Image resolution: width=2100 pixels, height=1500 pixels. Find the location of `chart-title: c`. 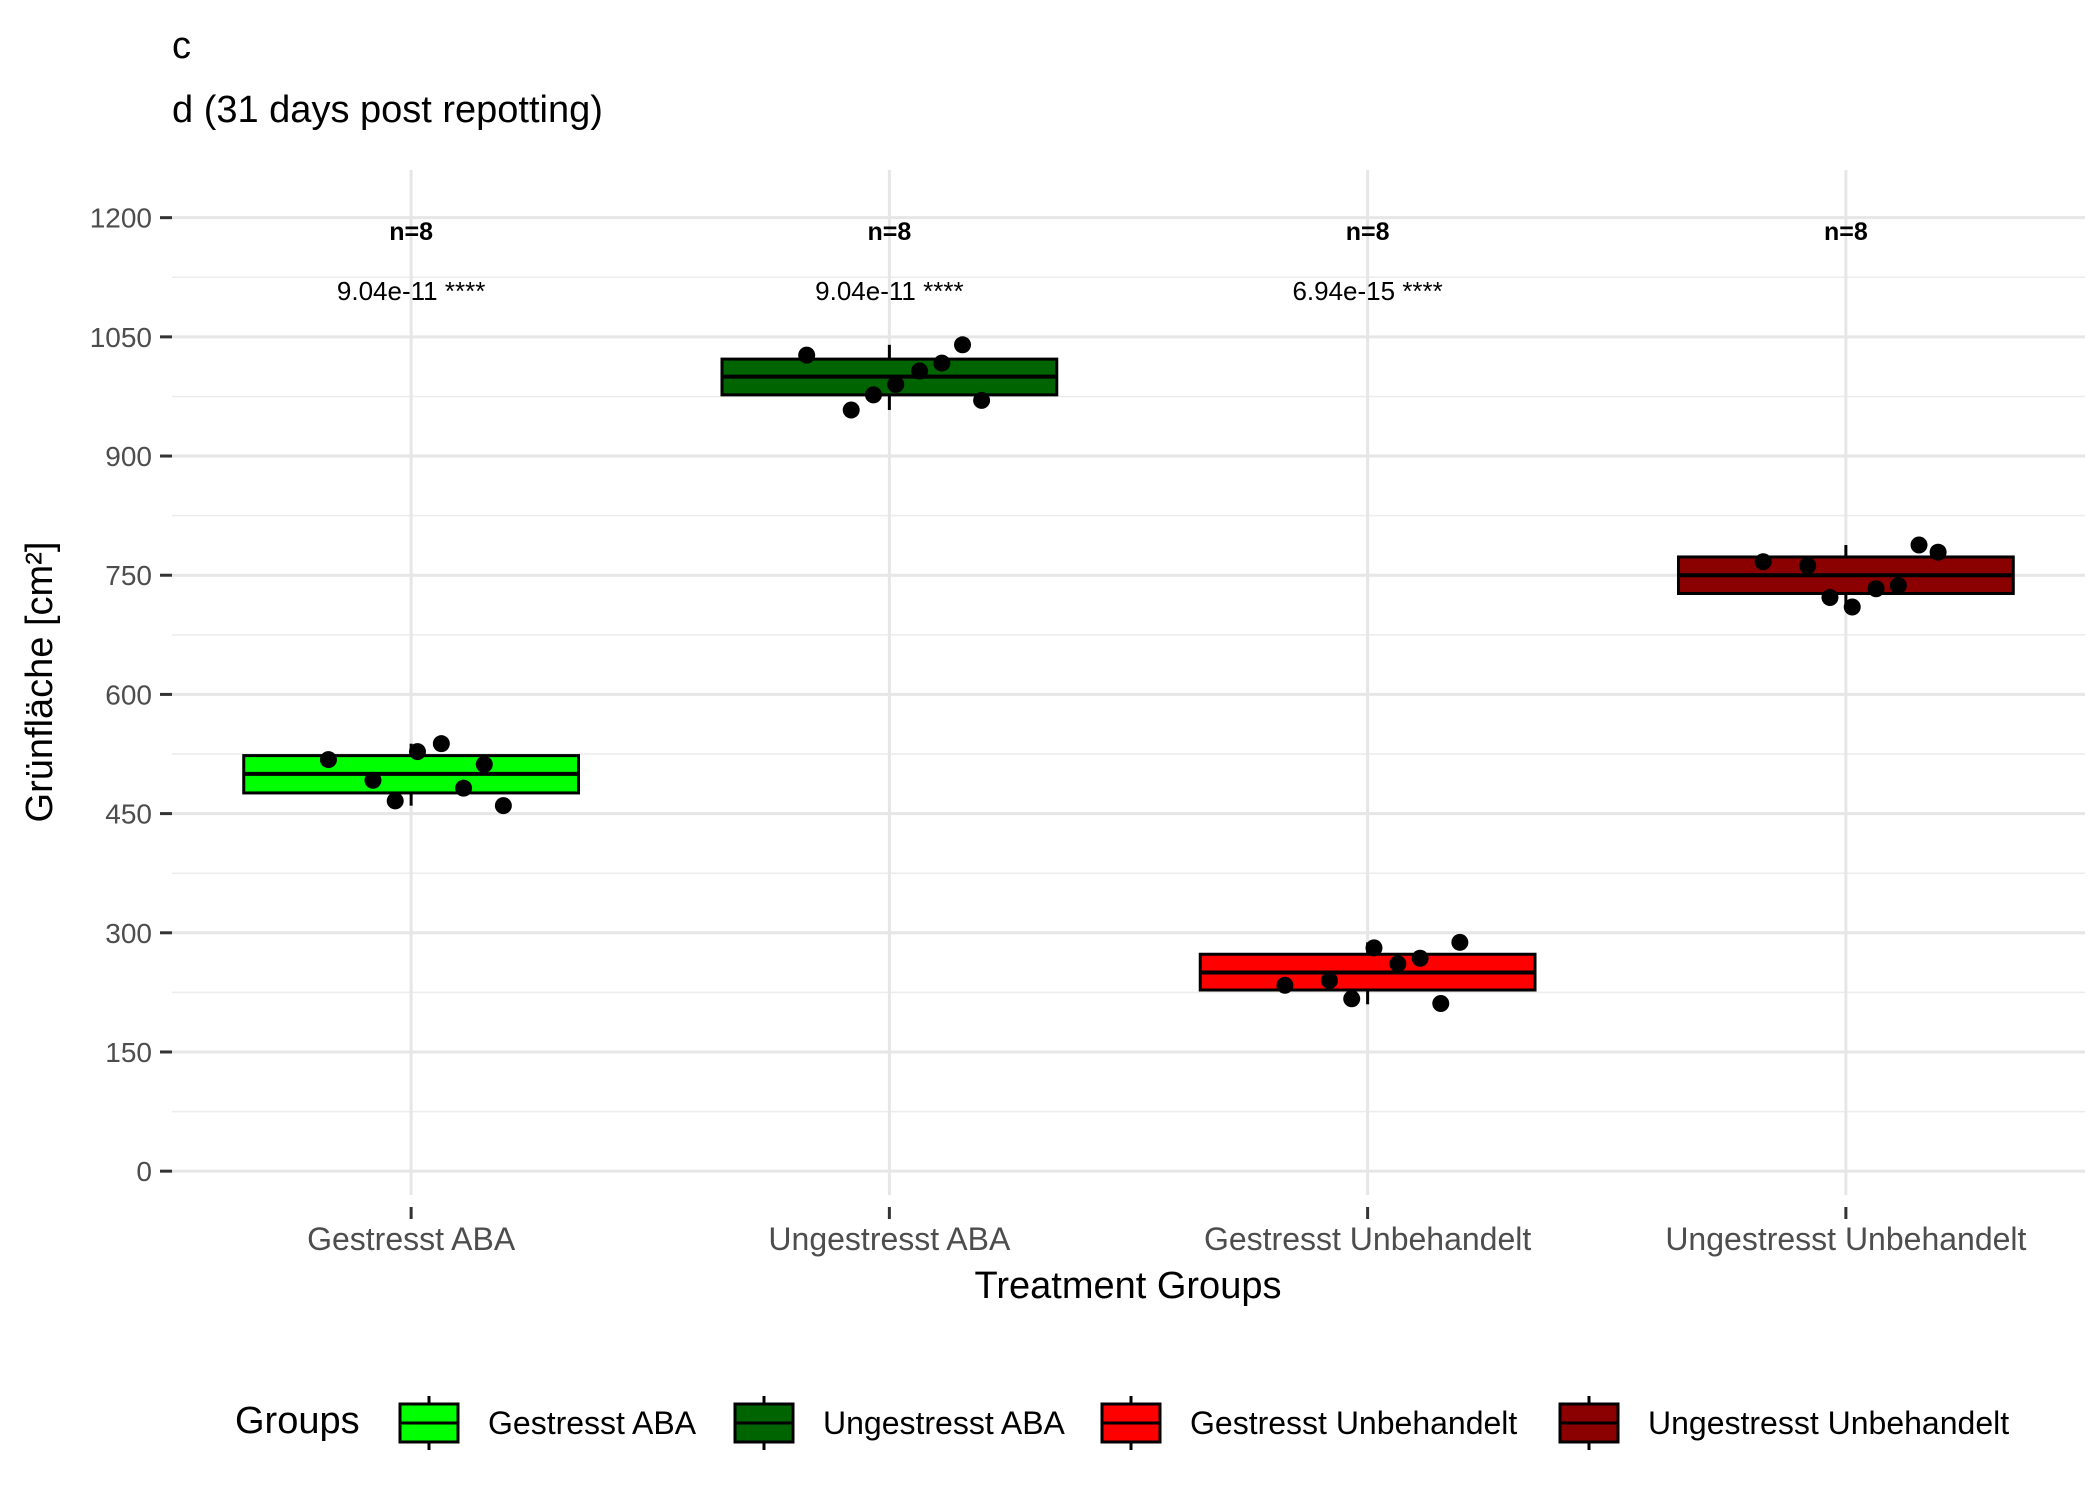

chart-title: c is located at coordinates (181, 46).